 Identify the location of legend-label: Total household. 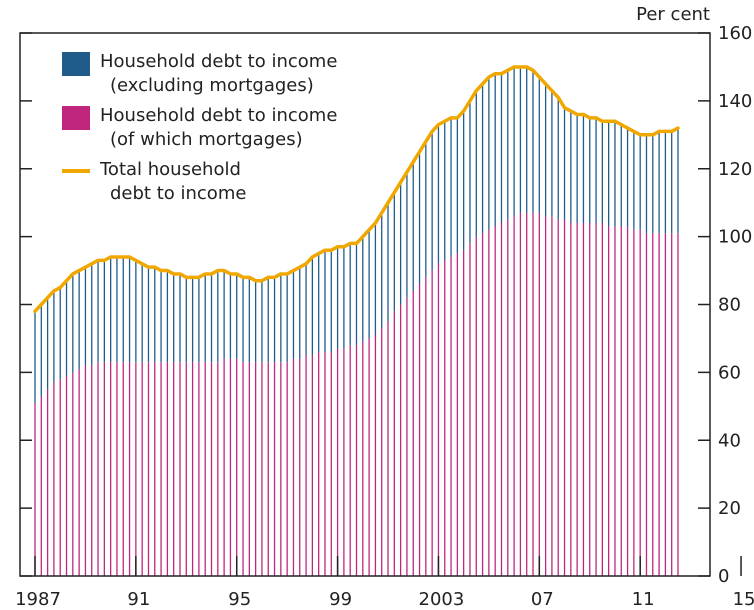
(170, 169).